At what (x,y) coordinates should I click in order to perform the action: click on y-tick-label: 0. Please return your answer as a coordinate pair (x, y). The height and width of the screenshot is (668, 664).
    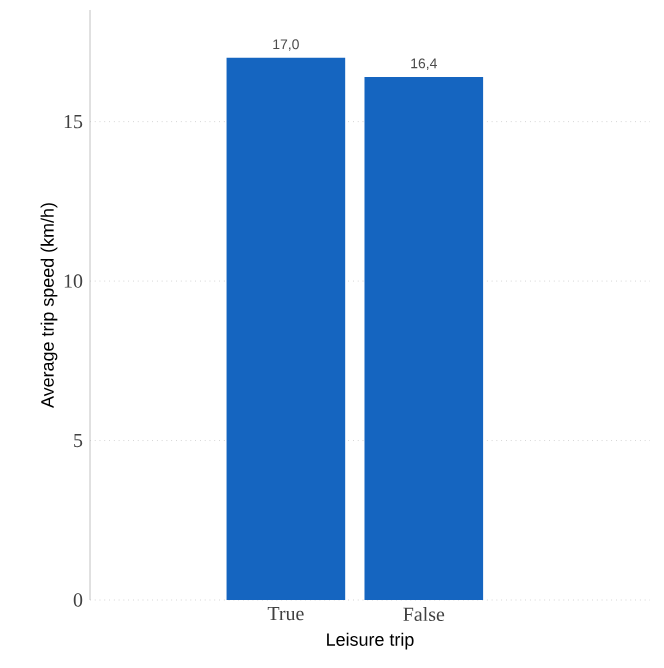
    Looking at the image, I should click on (78, 600).